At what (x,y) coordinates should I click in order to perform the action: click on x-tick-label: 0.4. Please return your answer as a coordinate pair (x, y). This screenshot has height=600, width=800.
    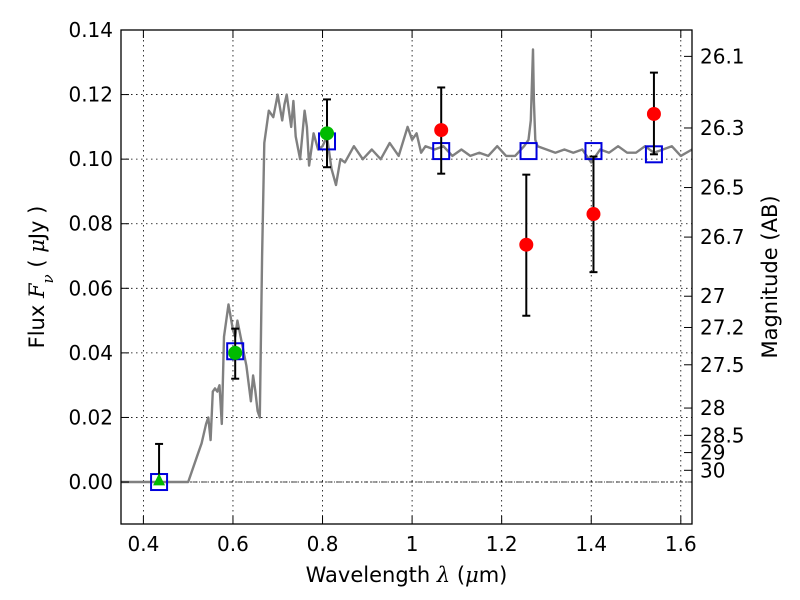
    Looking at the image, I should click on (143, 544).